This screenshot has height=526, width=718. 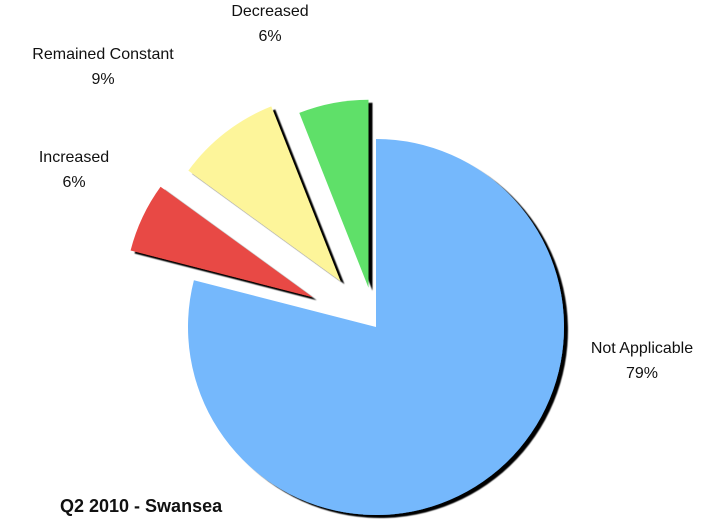 What do you see at coordinates (269, 11) in the screenshot?
I see `slice-label-name: Decreased` at bounding box center [269, 11].